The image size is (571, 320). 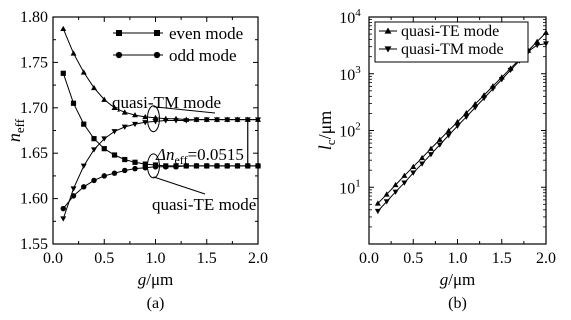 What do you see at coordinates (358, 183) in the screenshot?
I see `y-tick-exp: 1` at bounding box center [358, 183].